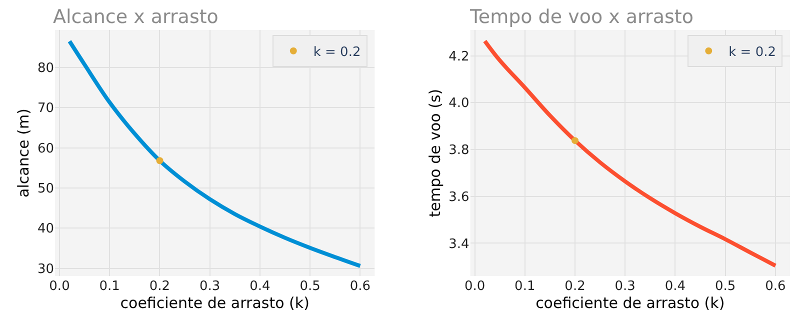  What do you see at coordinates (581, 17) in the screenshot?
I see `chart-title: Tempo de voo x arrasto` at bounding box center [581, 17].